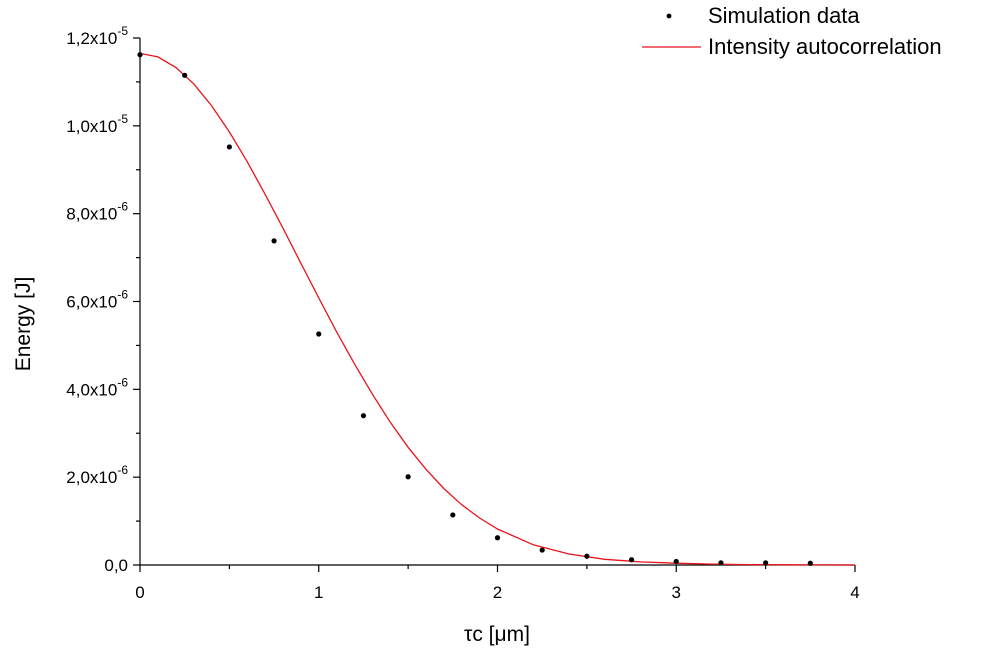 The image size is (986, 650). What do you see at coordinates (854, 592) in the screenshot?
I see `x-tick-label: 4` at bounding box center [854, 592].